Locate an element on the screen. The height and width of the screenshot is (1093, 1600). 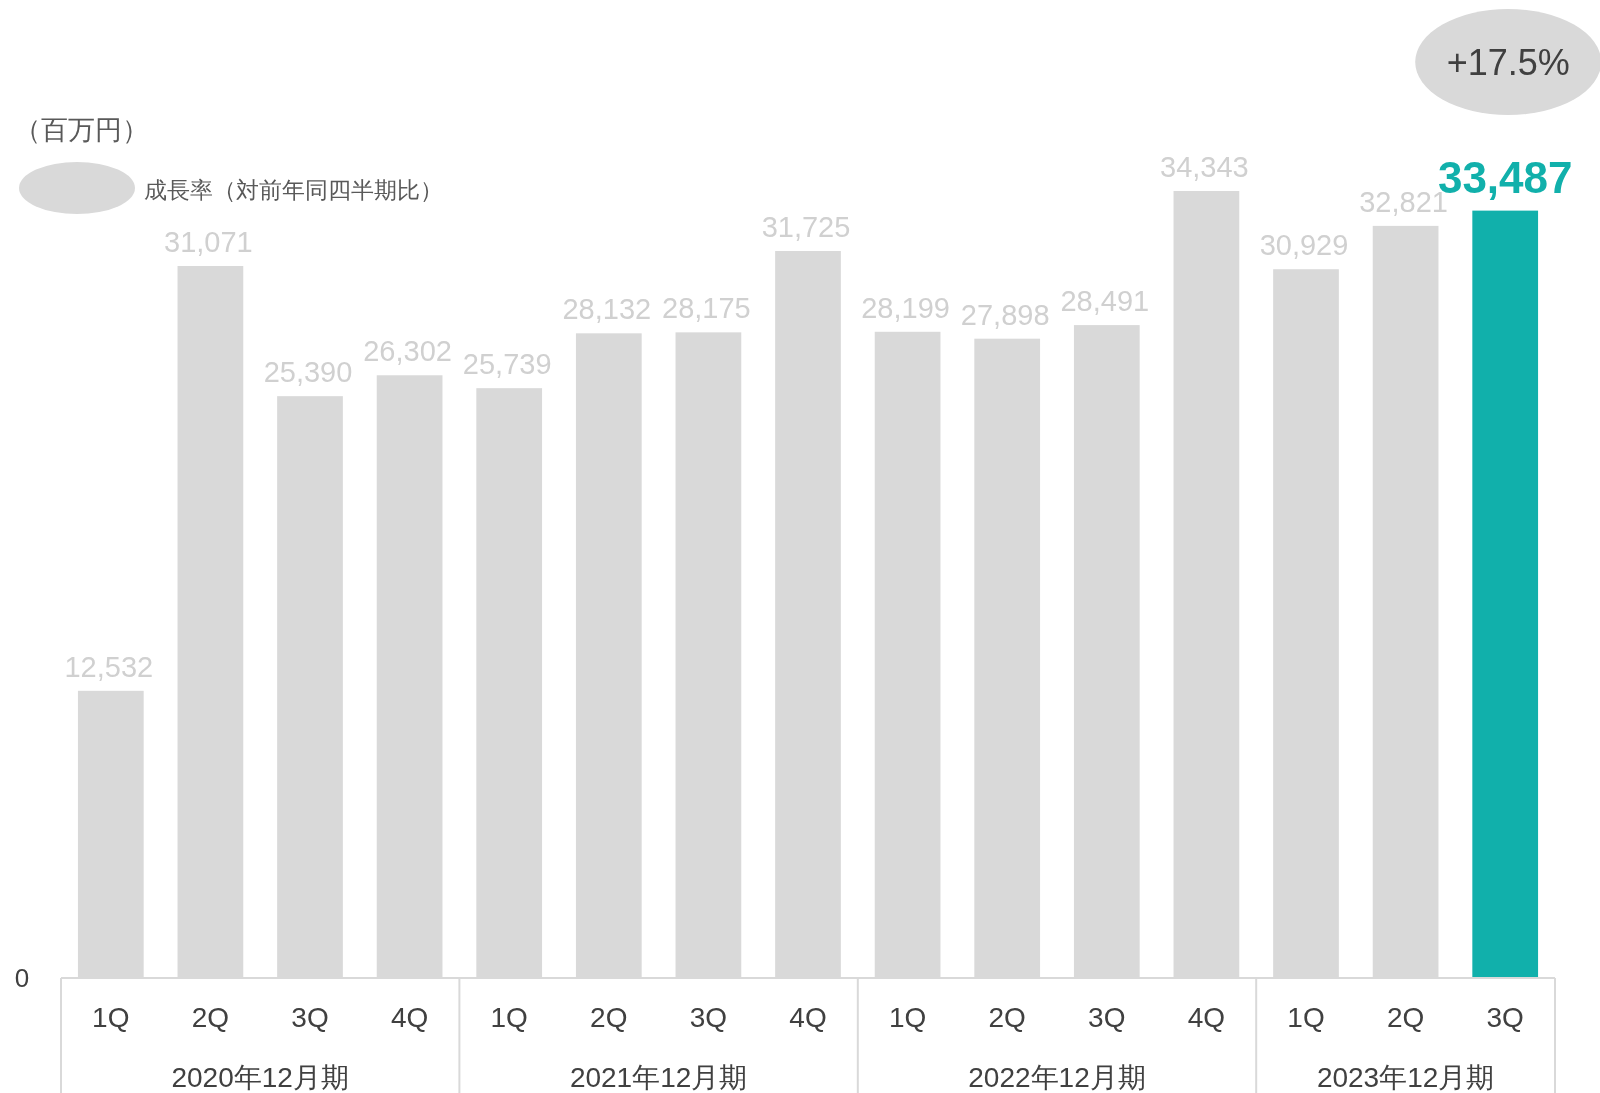
text: 0 is located at coordinates (22, 978).